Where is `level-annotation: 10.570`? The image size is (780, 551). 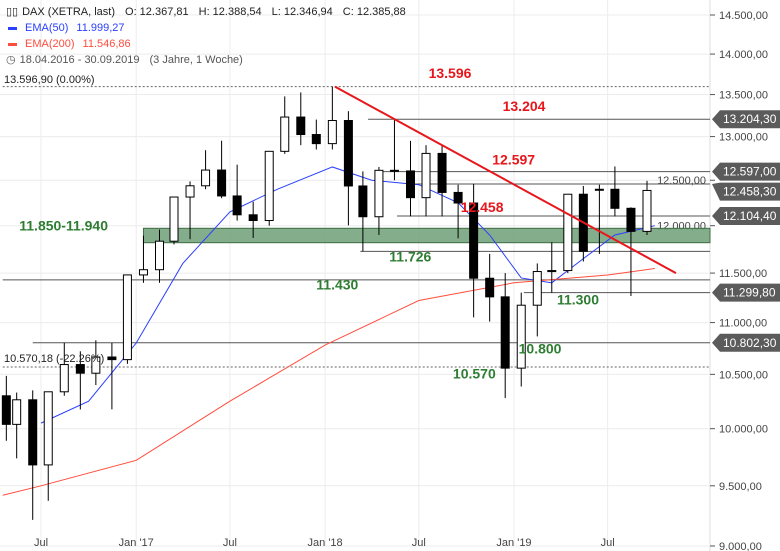 level-annotation: 10.570 is located at coordinates (474, 374).